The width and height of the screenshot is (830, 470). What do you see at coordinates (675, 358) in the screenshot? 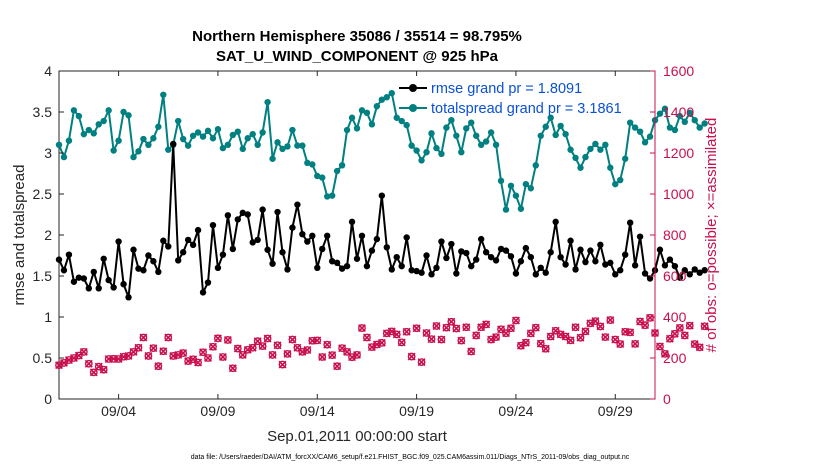
I see `y2-tick-label-1: 200` at bounding box center [675, 358].